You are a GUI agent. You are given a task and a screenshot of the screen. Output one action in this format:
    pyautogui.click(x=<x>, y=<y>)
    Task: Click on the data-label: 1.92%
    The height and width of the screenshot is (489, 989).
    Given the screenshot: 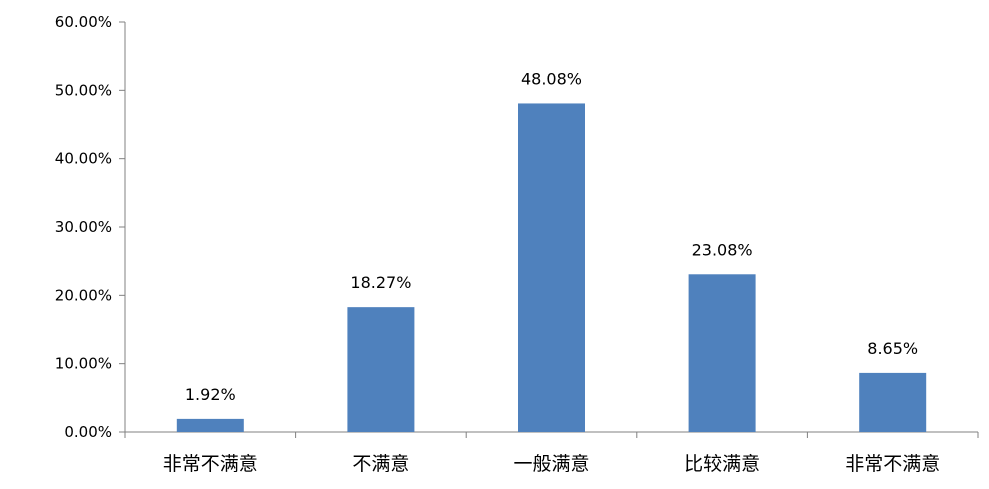 What is the action you would take?
    pyautogui.click(x=210, y=394)
    